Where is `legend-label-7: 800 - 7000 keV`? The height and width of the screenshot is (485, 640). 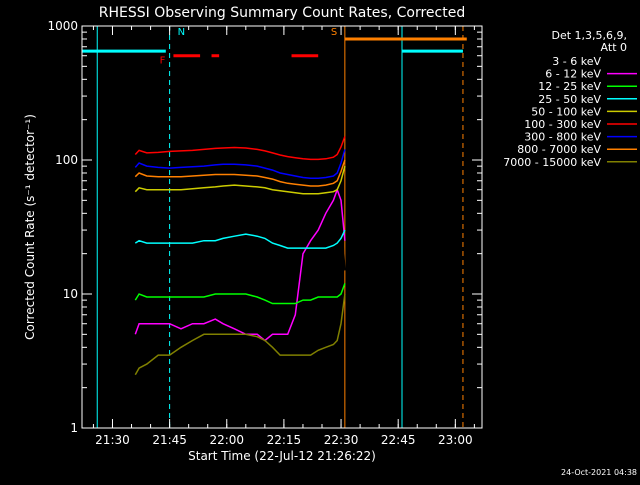 legend-label-7: 800 - 7000 keV is located at coordinates (559, 149).